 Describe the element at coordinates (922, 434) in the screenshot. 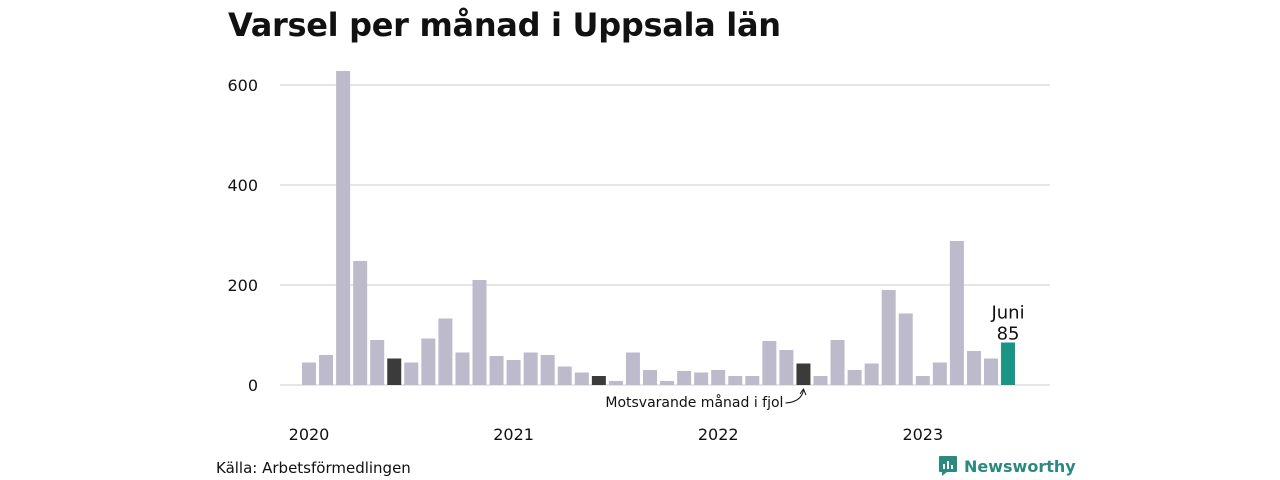

I see `x-tick-label: 2023` at that location.